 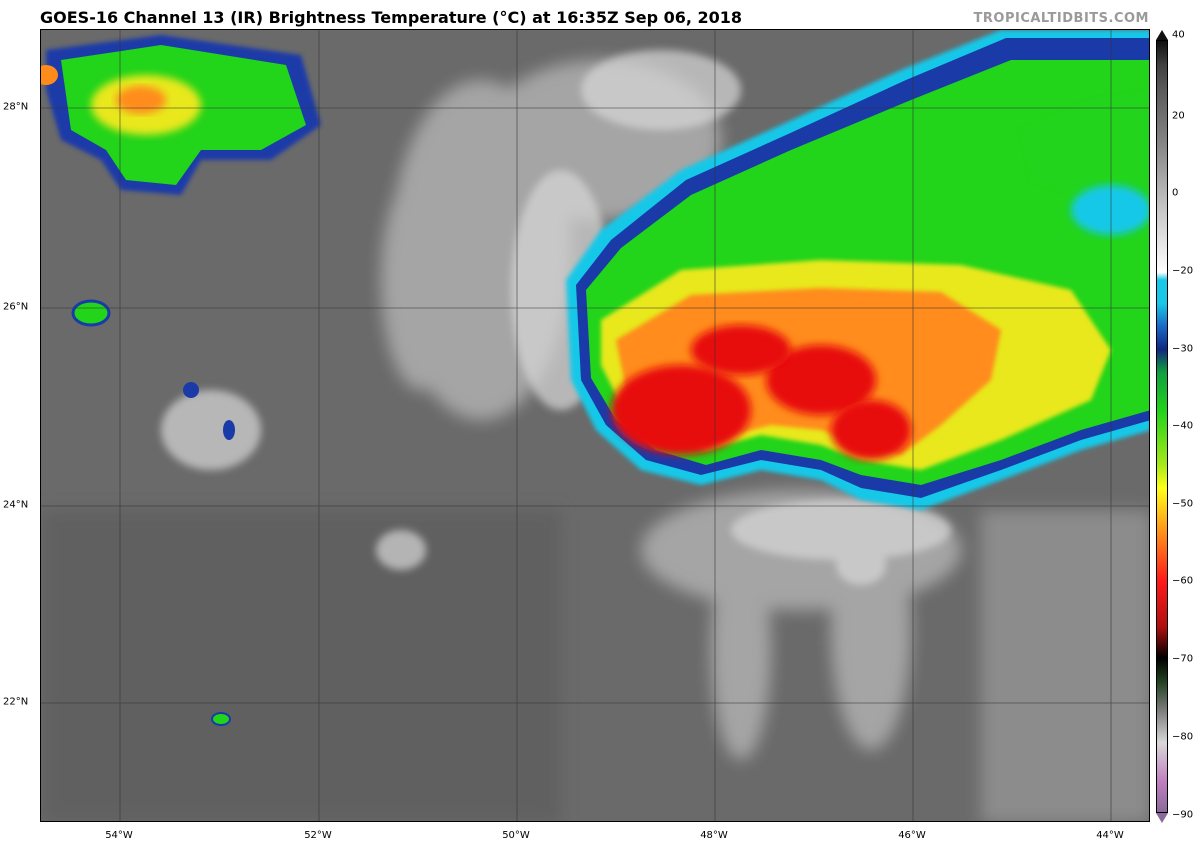 I want to click on lon-label-50w: 50°W, so click(x=516, y=835).